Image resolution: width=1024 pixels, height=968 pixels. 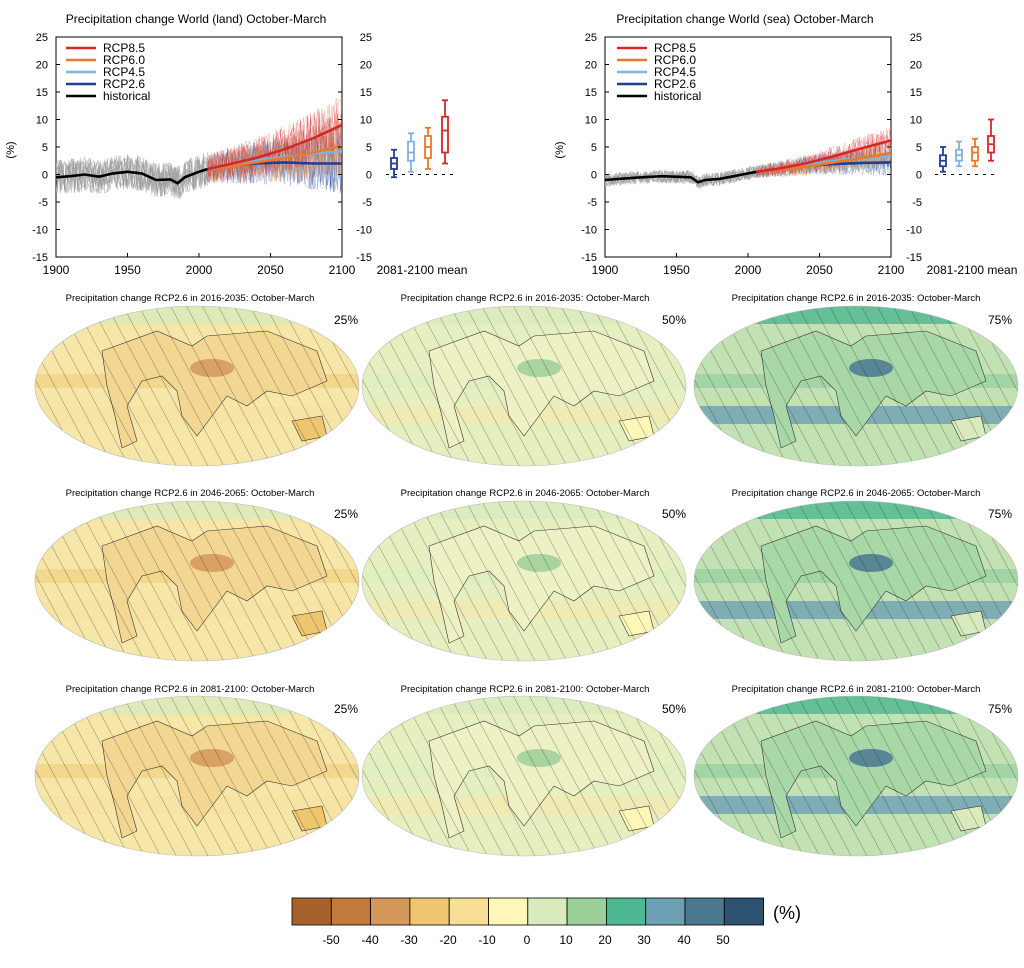 I want to click on legend-label: RCP6.0, so click(x=675, y=60).